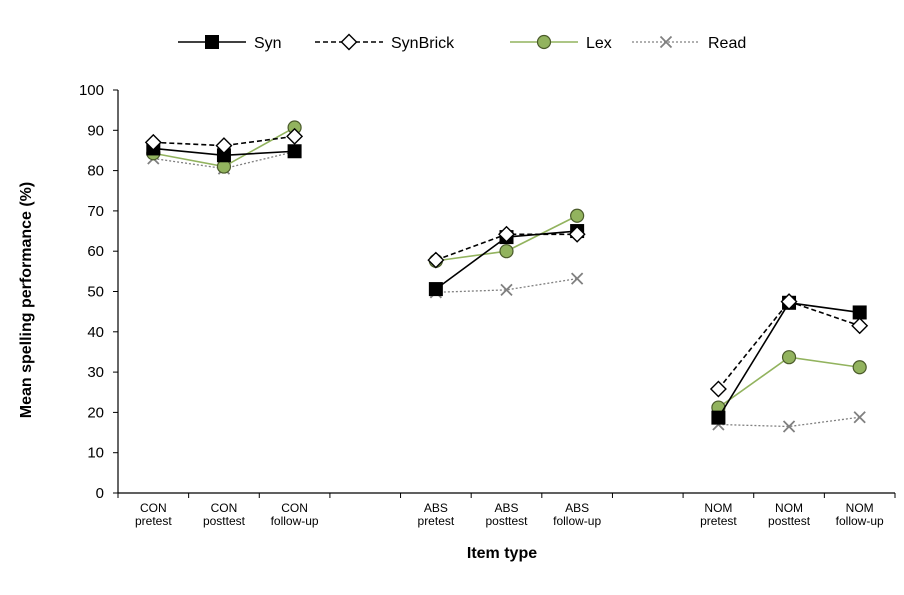 The height and width of the screenshot is (595, 904). What do you see at coordinates (95, 332) in the screenshot?
I see `y-tick-label: 40` at bounding box center [95, 332].